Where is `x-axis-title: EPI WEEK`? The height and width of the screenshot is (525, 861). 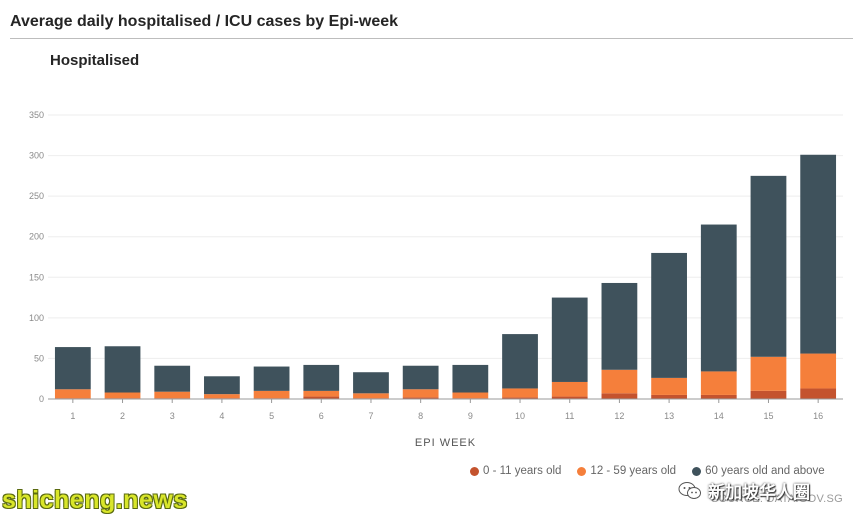 x-axis-title: EPI WEEK is located at coordinates (445, 443).